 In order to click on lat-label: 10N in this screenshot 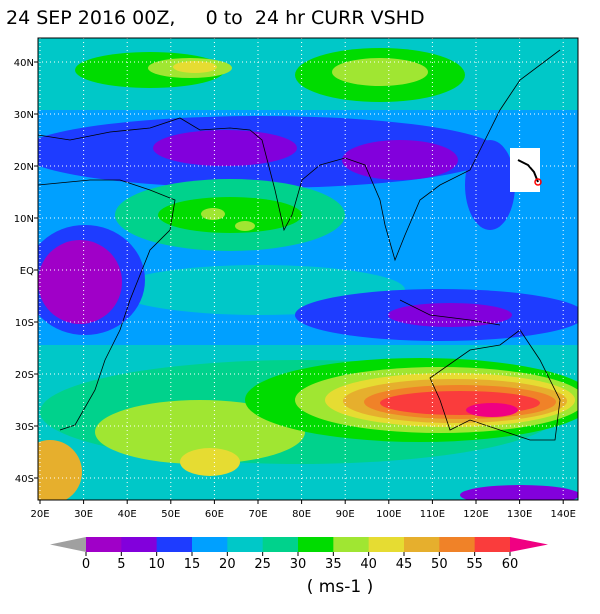, I will do `click(24, 219)`.